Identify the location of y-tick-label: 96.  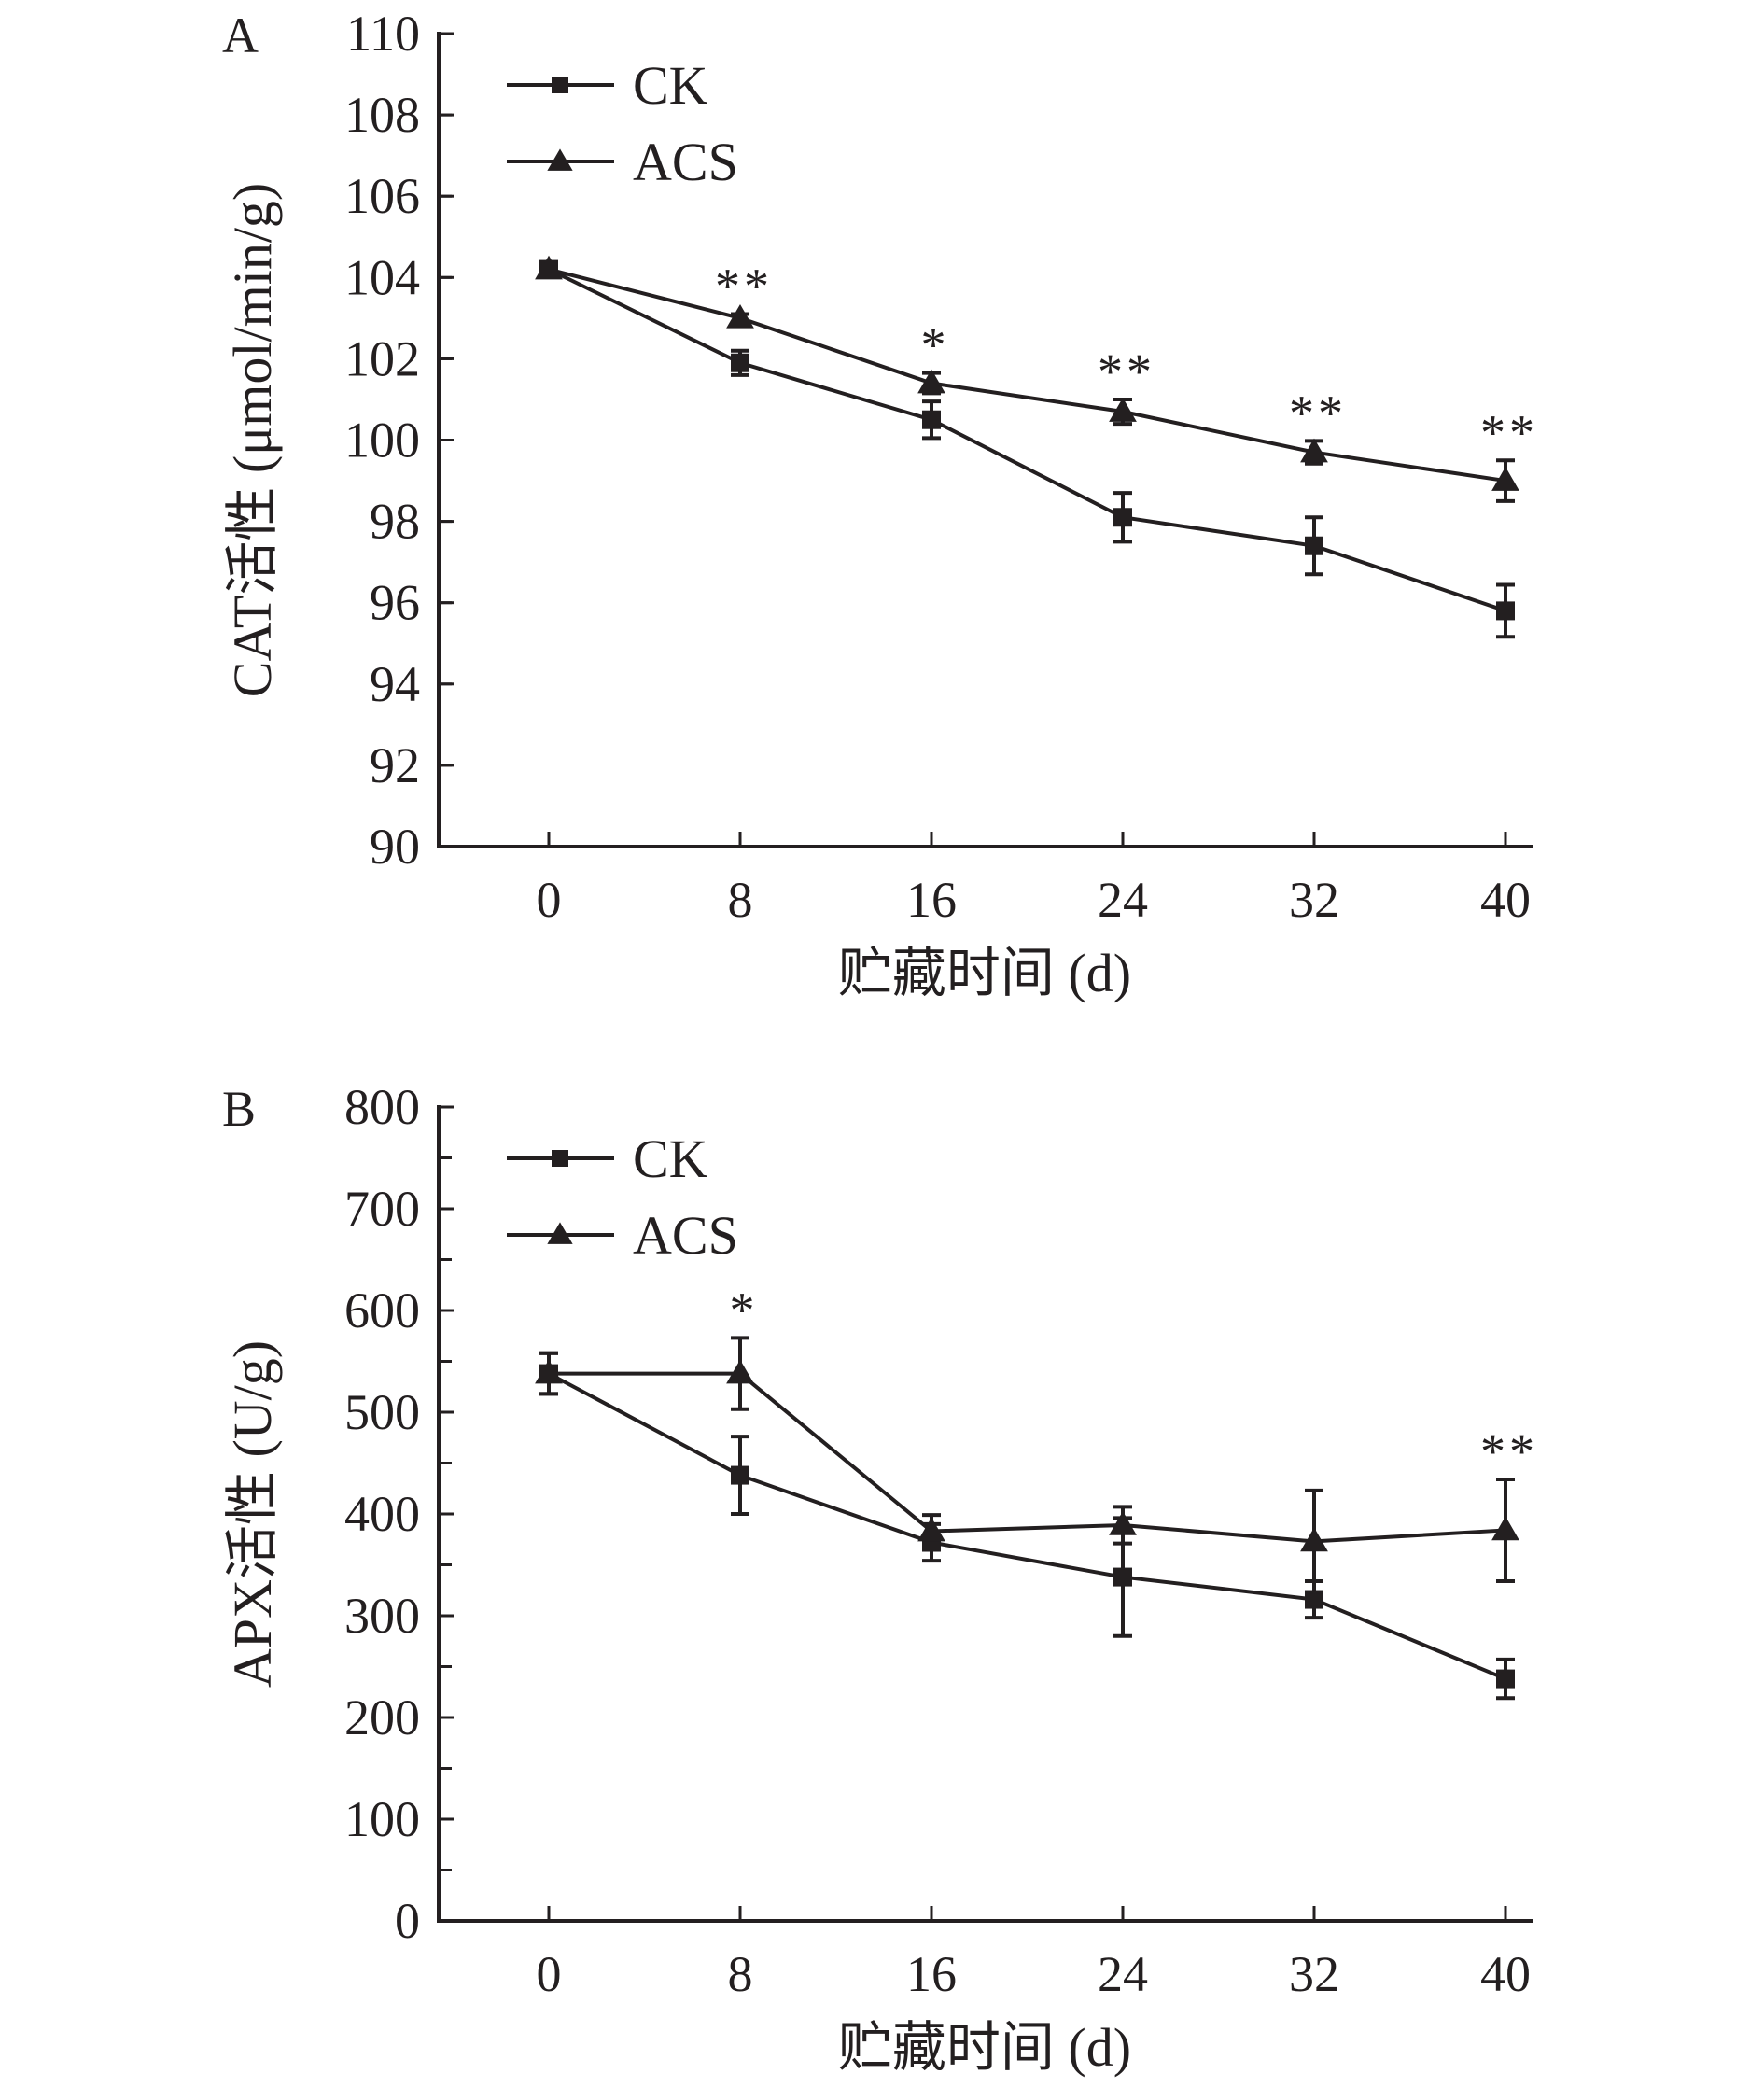
(395, 603).